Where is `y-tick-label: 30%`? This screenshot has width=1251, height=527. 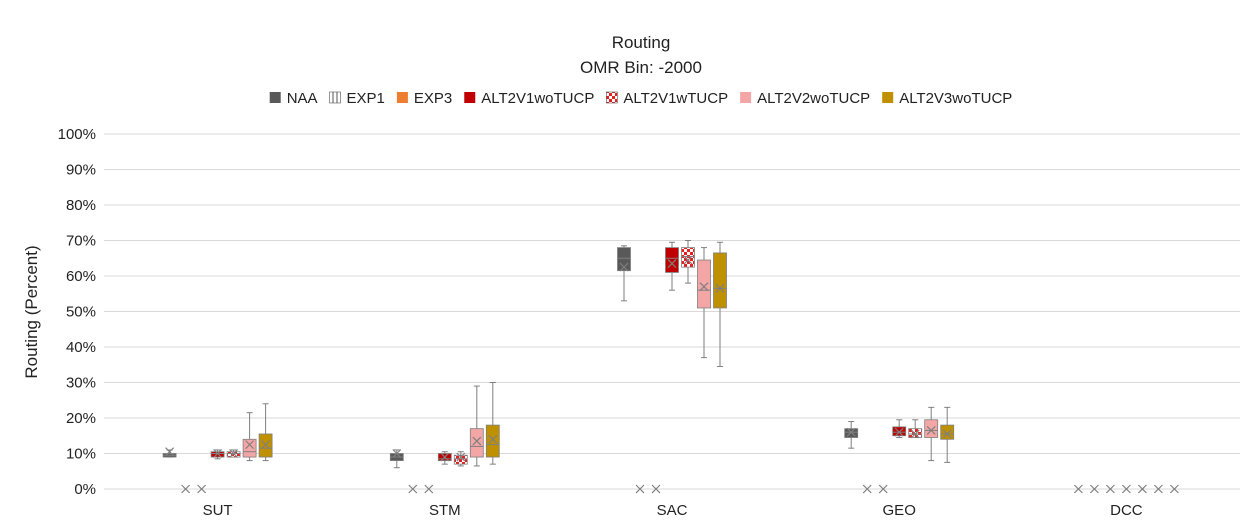 y-tick-label: 30% is located at coordinates (81, 383).